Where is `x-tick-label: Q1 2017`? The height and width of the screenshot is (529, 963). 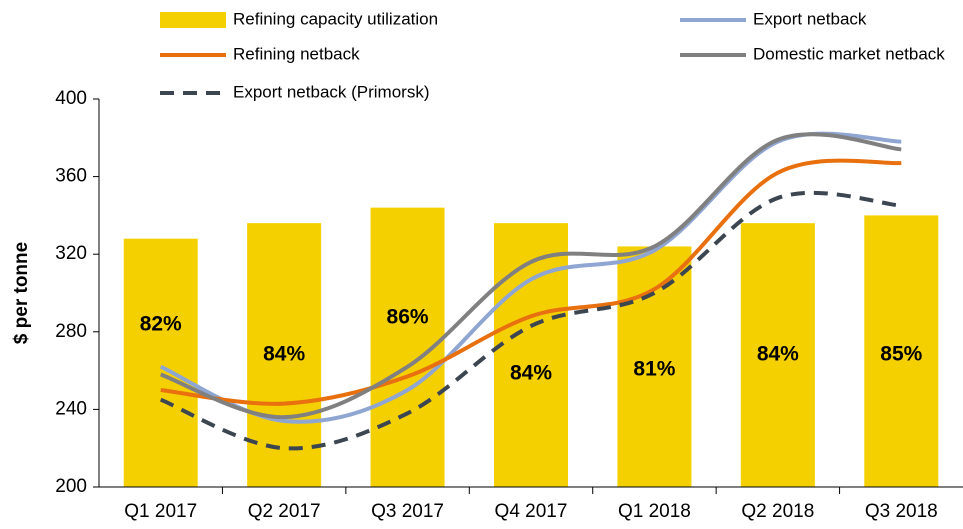
x-tick-label: Q1 2017 is located at coordinates (160, 511).